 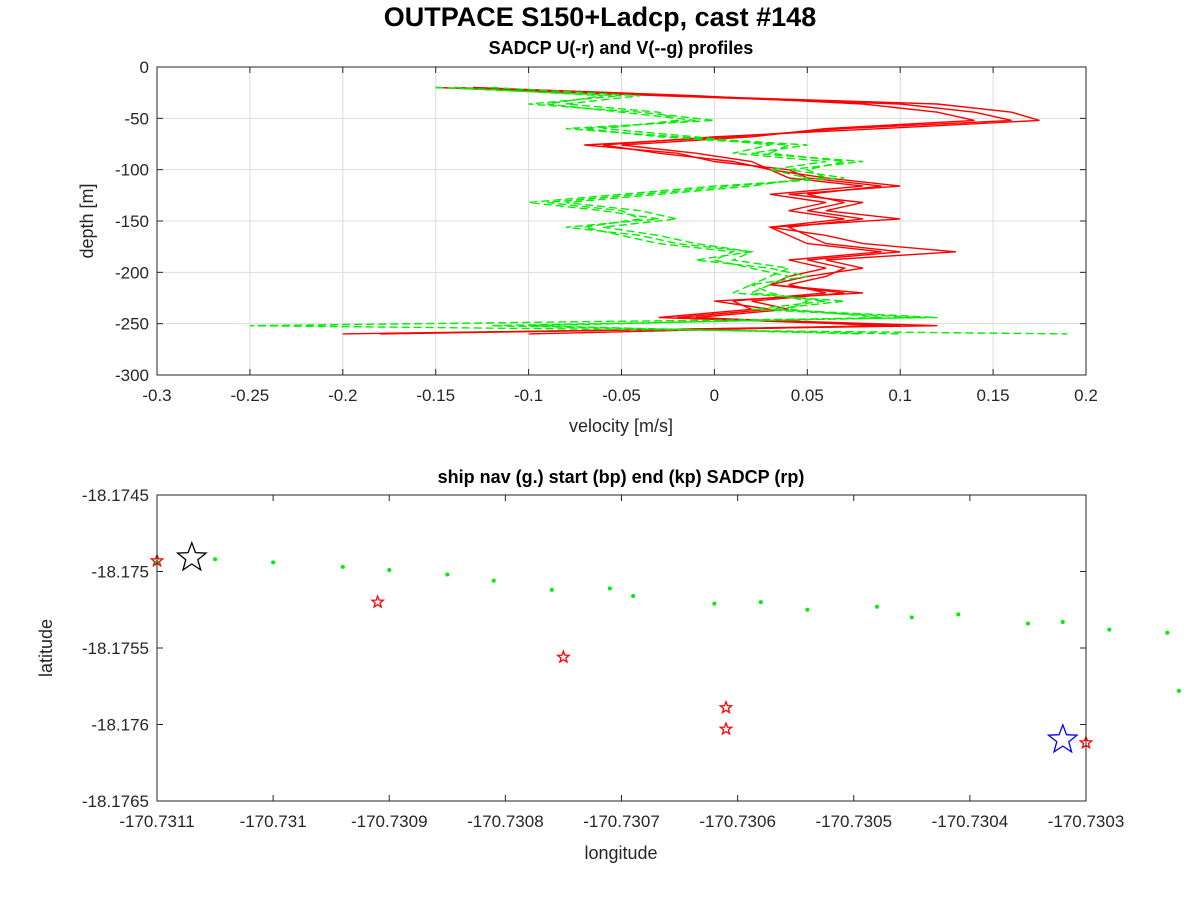 I want to click on velocity-x-tick-label: -0.2, so click(x=342, y=395).